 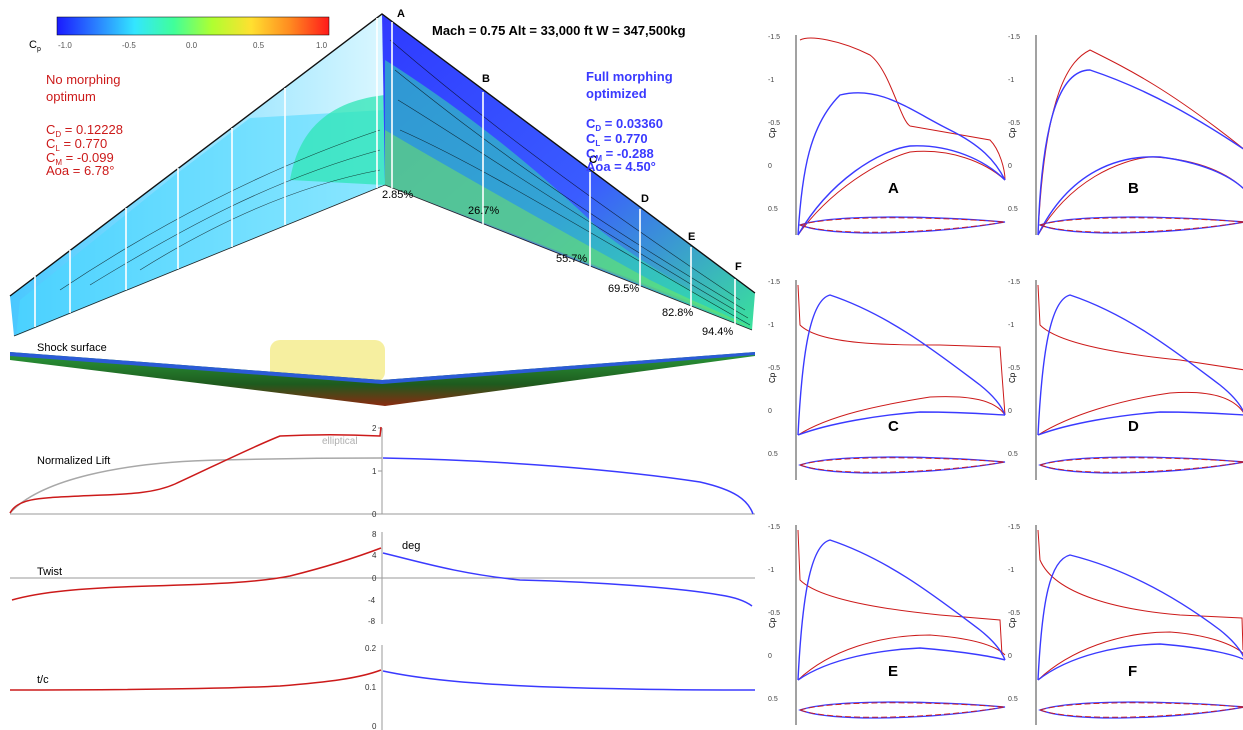 What do you see at coordinates (193, 26) in the screenshot?
I see `colorbar-gradient` at bounding box center [193, 26].